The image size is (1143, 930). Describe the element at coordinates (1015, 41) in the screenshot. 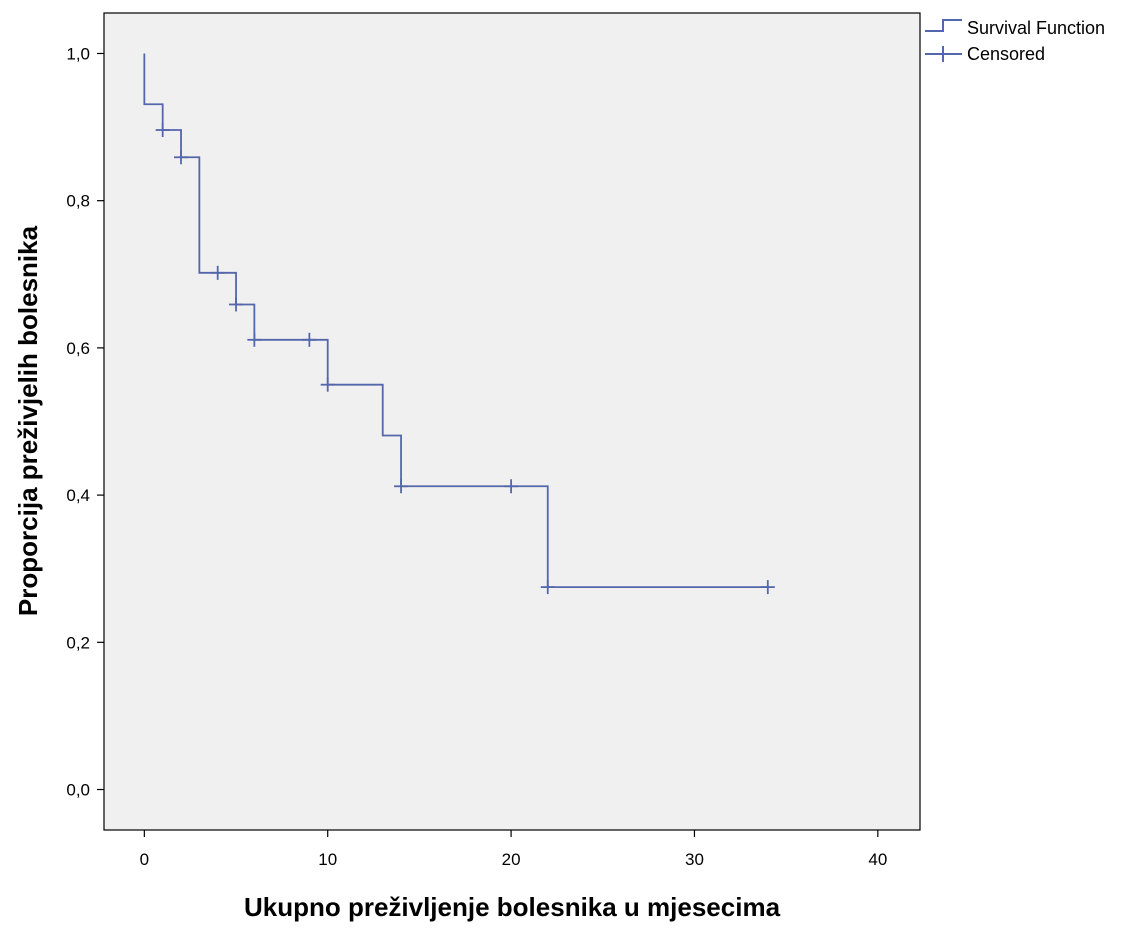

I see `legend: Survival Function Censored` at that location.